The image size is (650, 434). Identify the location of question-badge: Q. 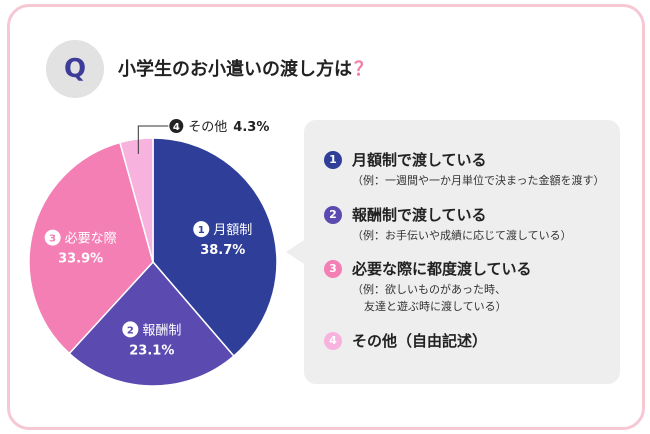
(75, 69).